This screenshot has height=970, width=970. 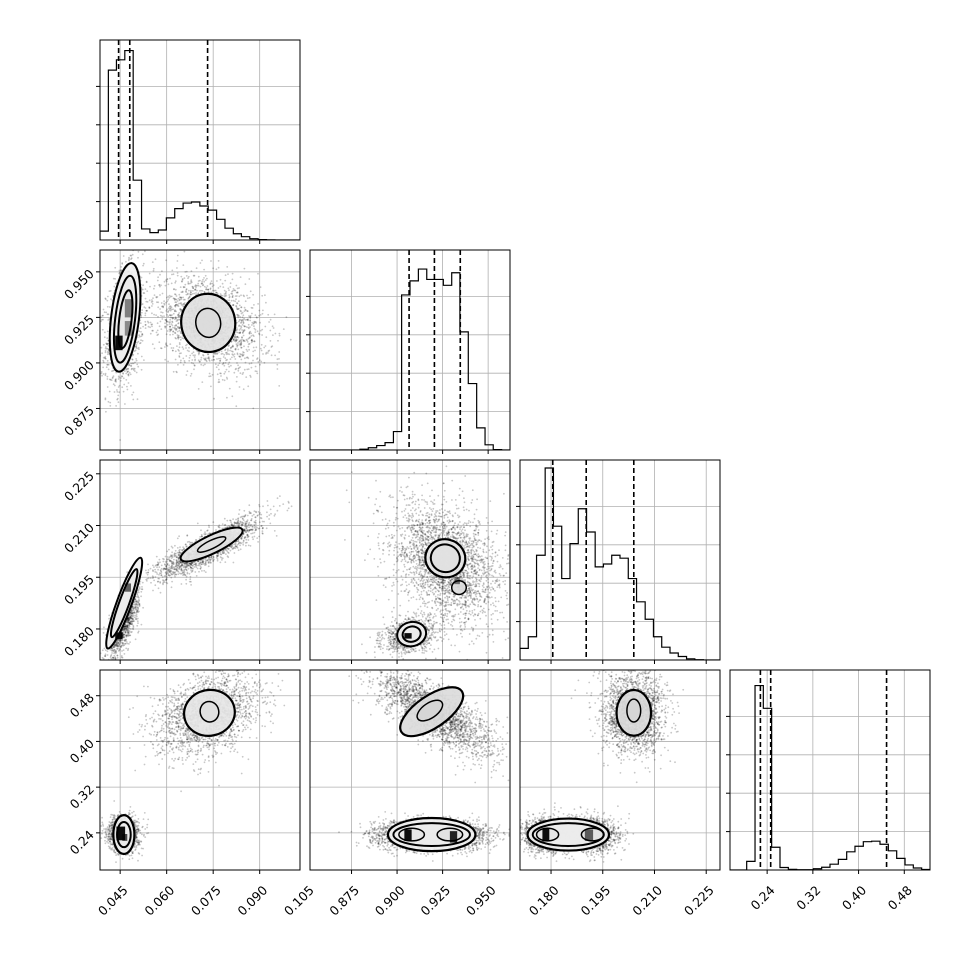 I want to click on contour-line, so click(x=125, y=319).